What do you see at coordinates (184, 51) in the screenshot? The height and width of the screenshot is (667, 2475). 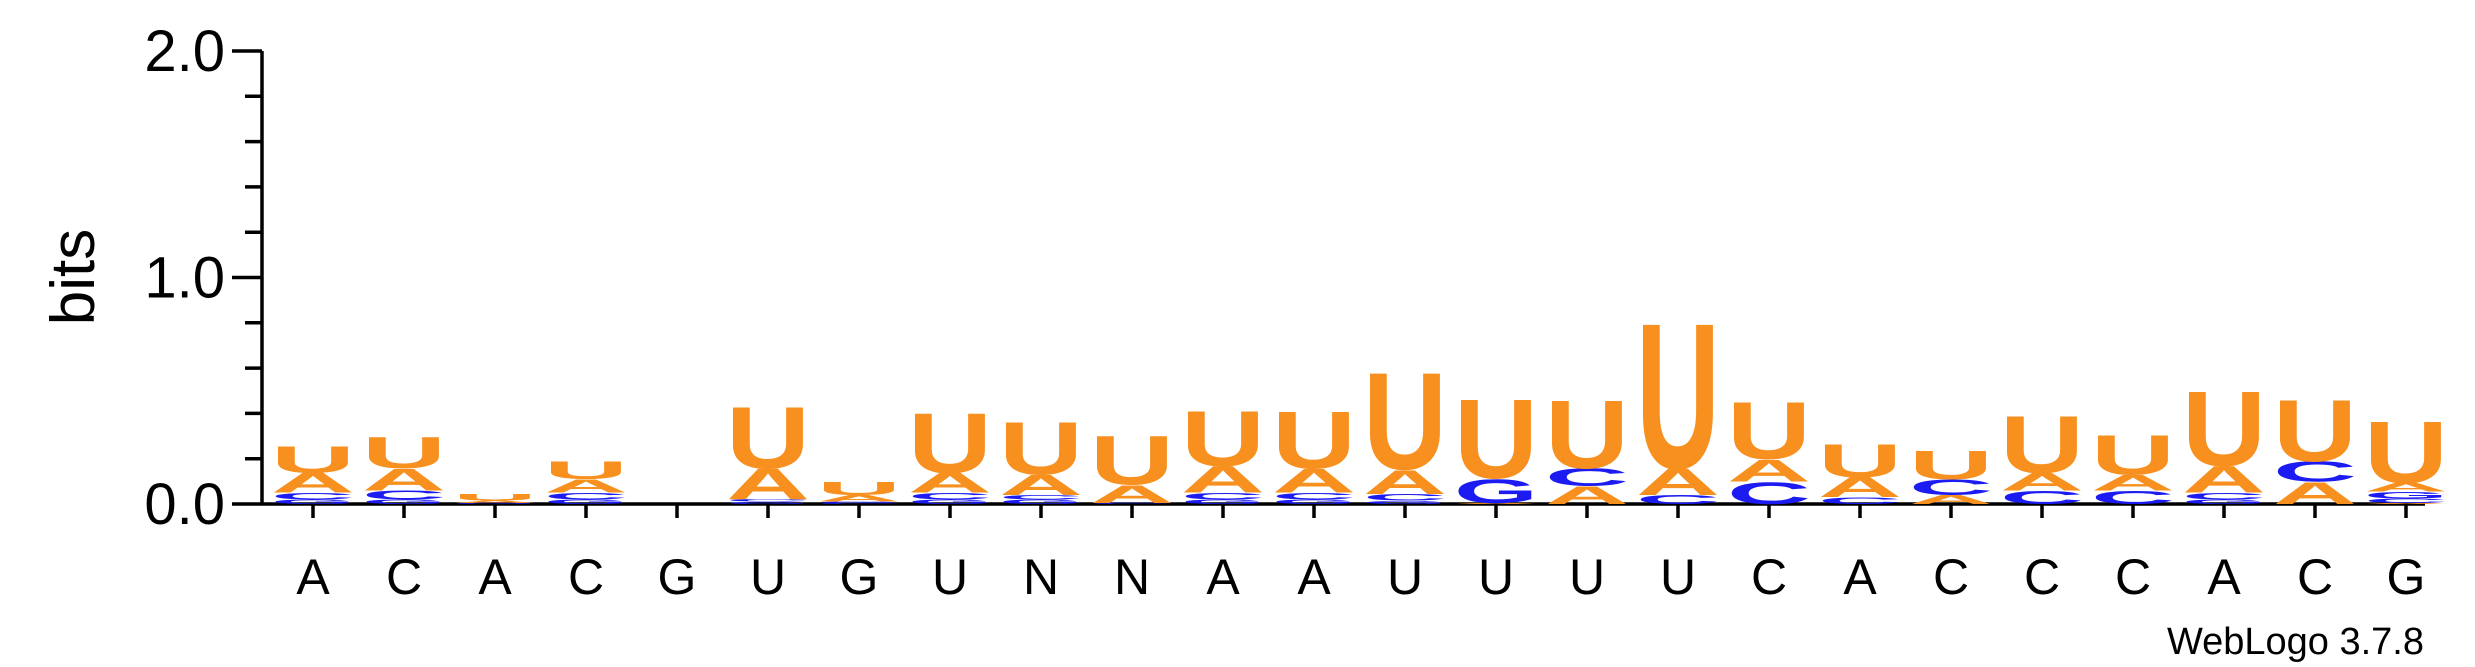 I see `y-tick-label: 2.0` at bounding box center [184, 51].